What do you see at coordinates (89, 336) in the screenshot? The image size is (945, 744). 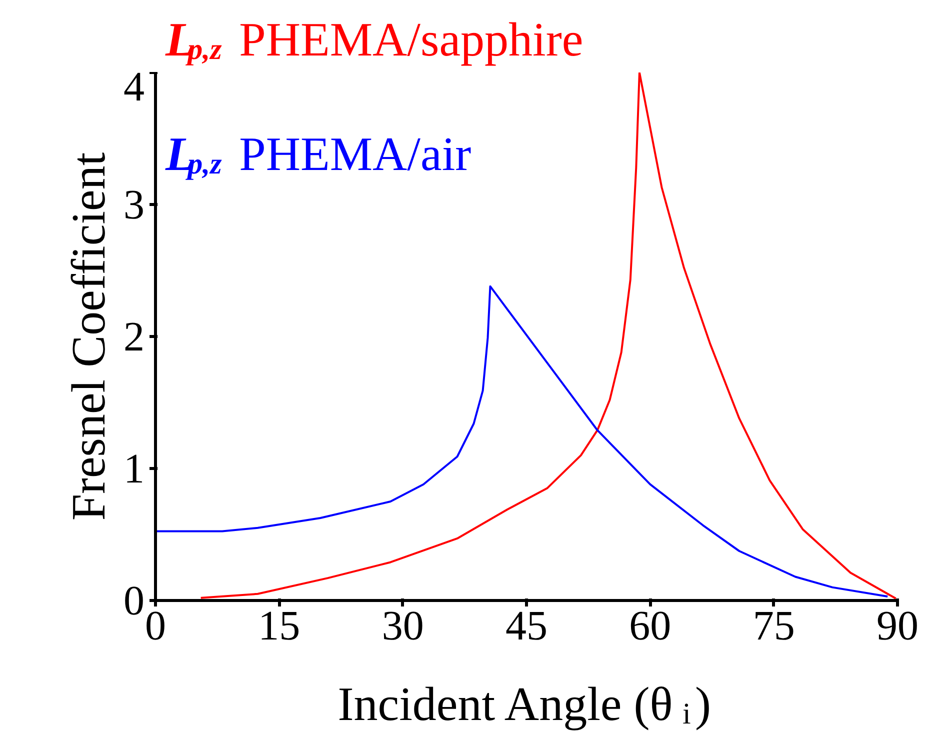 I see `y-axis-title: Fresnel Coefficient` at bounding box center [89, 336].